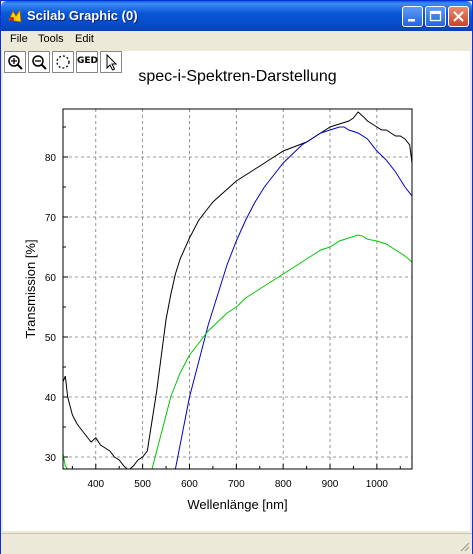 The image size is (473, 554). What do you see at coordinates (51, 39) in the screenshot?
I see `menu-tools: Tools` at bounding box center [51, 39].